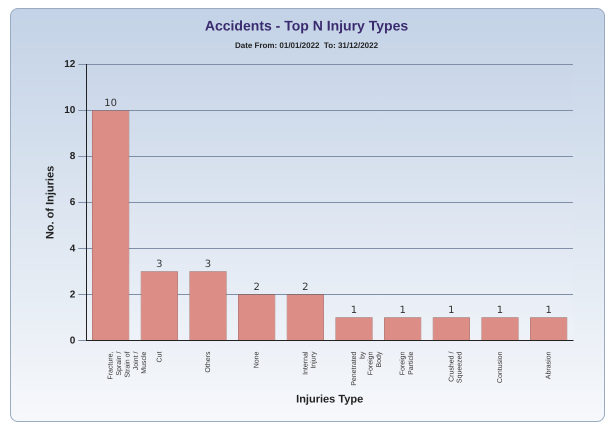  What do you see at coordinates (330, 399) in the screenshot?
I see `x-axis-title: Injuries Type` at bounding box center [330, 399].